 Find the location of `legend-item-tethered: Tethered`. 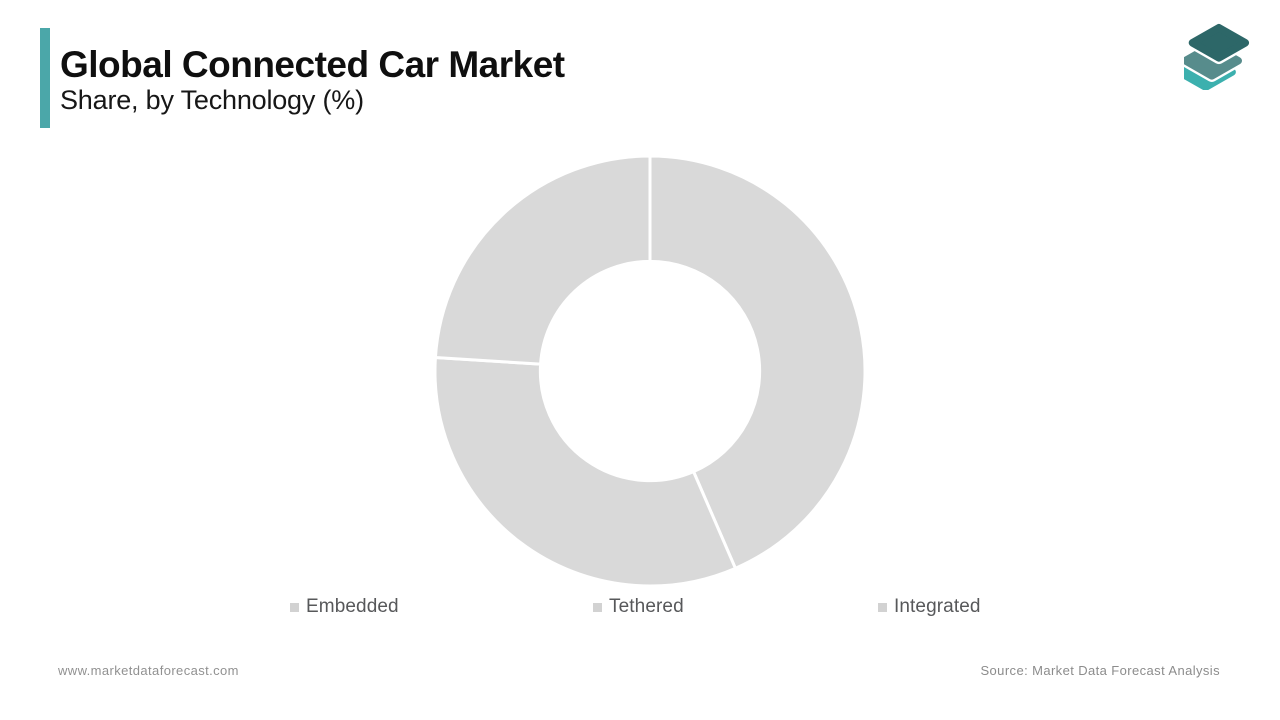

legend-item-tethered: Tethered is located at coordinates (638, 607).